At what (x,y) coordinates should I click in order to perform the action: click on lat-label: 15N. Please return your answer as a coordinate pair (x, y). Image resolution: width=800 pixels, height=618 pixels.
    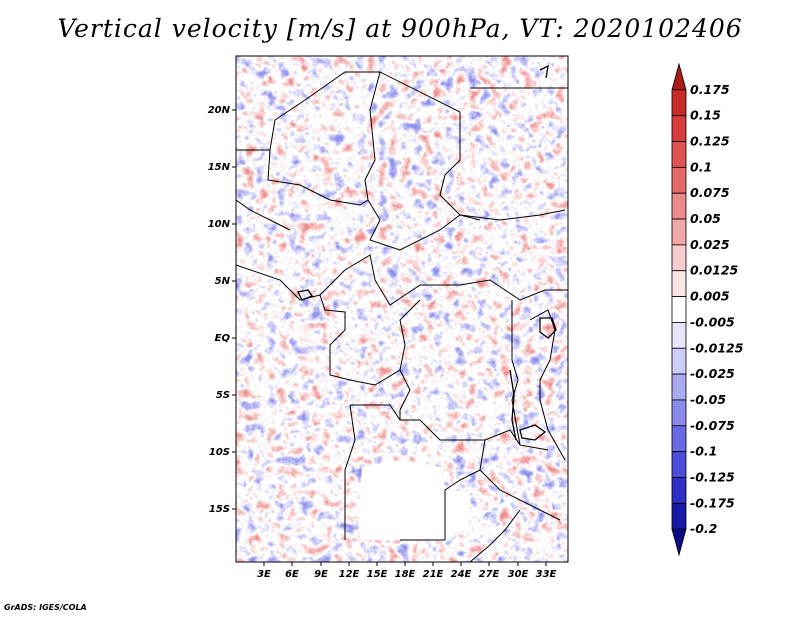
    Looking at the image, I should click on (219, 167).